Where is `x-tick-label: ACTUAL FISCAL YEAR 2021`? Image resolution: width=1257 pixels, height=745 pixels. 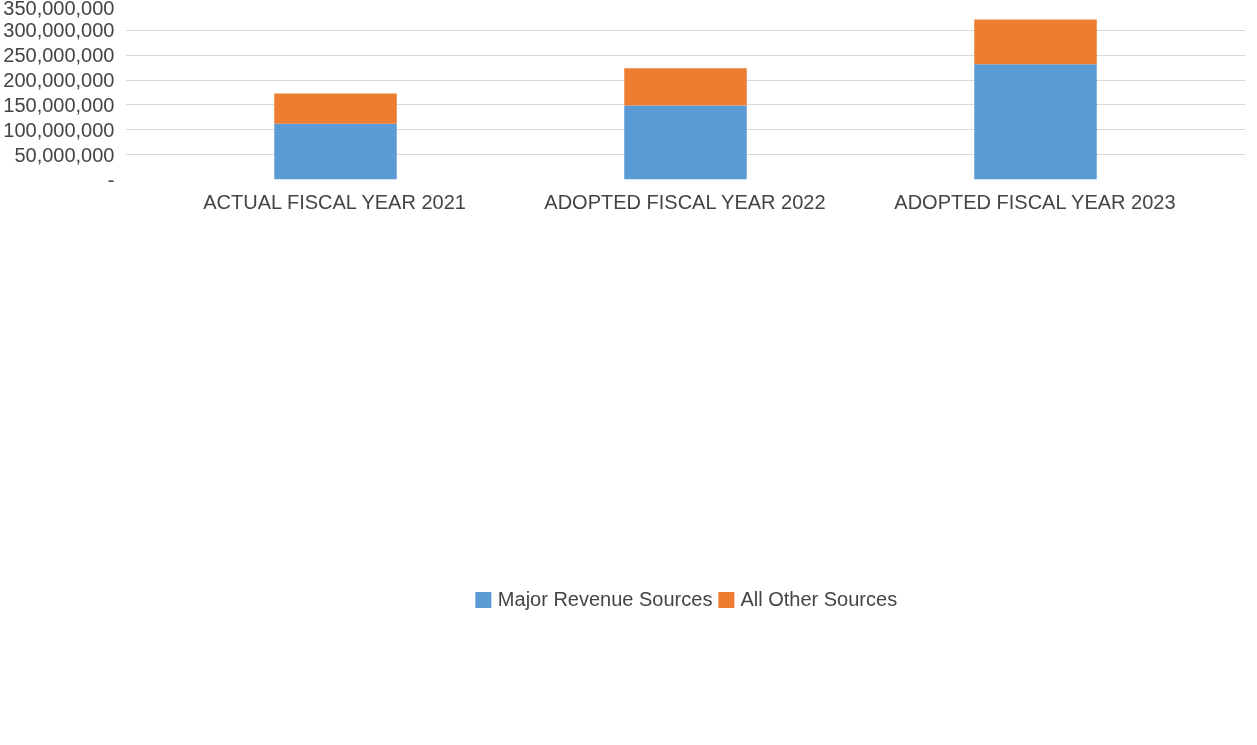
x-tick-label: ACTUAL FISCAL YEAR 2021 is located at coordinates (334, 201).